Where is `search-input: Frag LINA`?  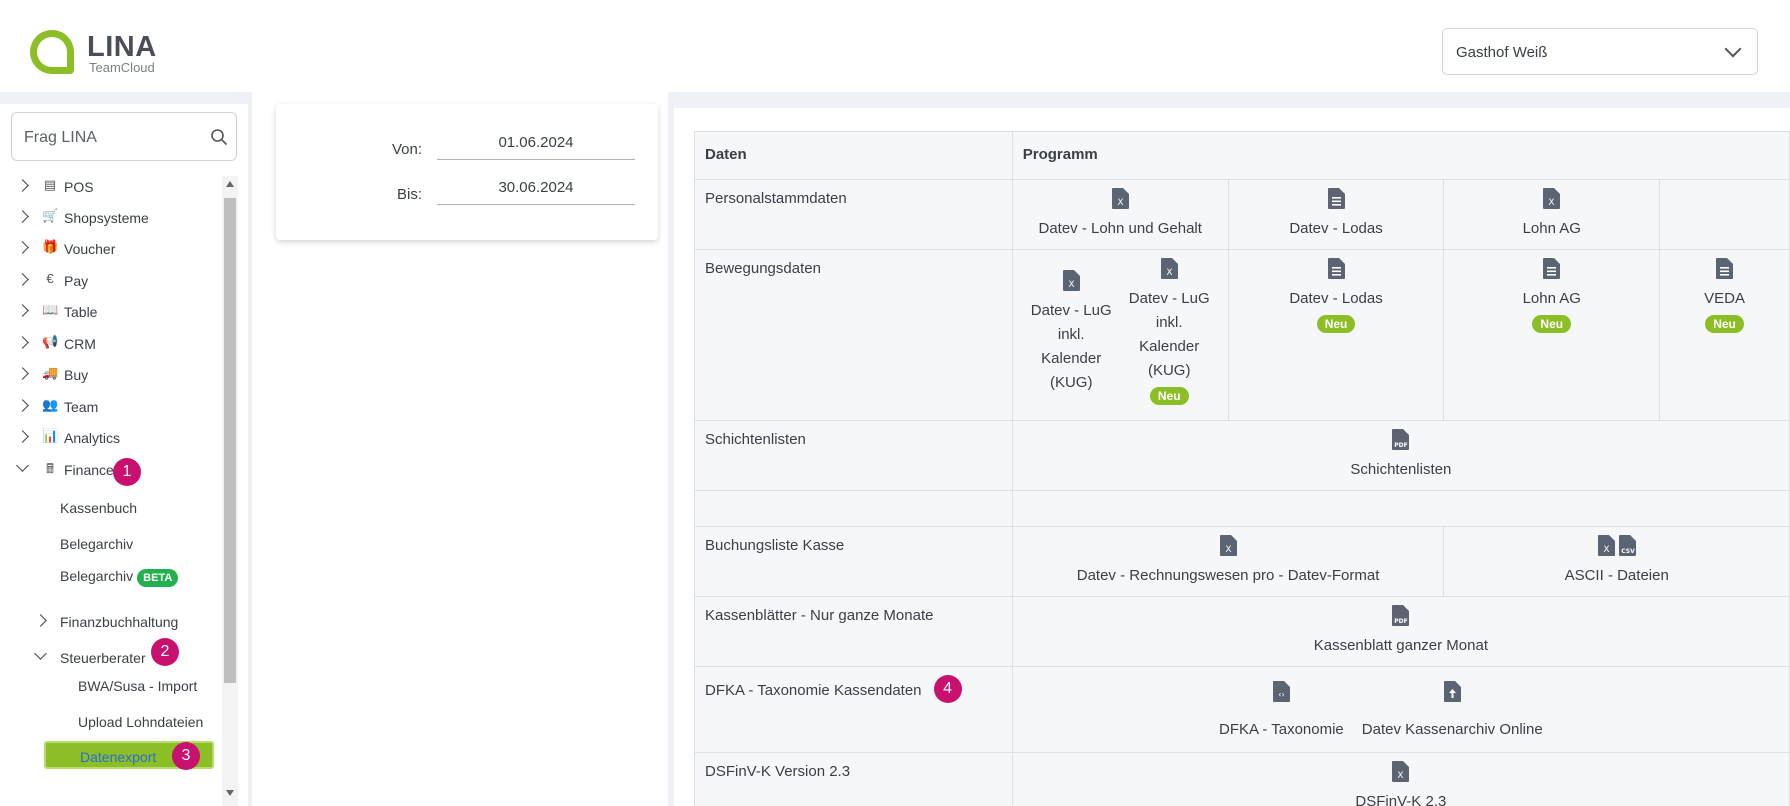
search-input: Frag LINA is located at coordinates (124, 136).